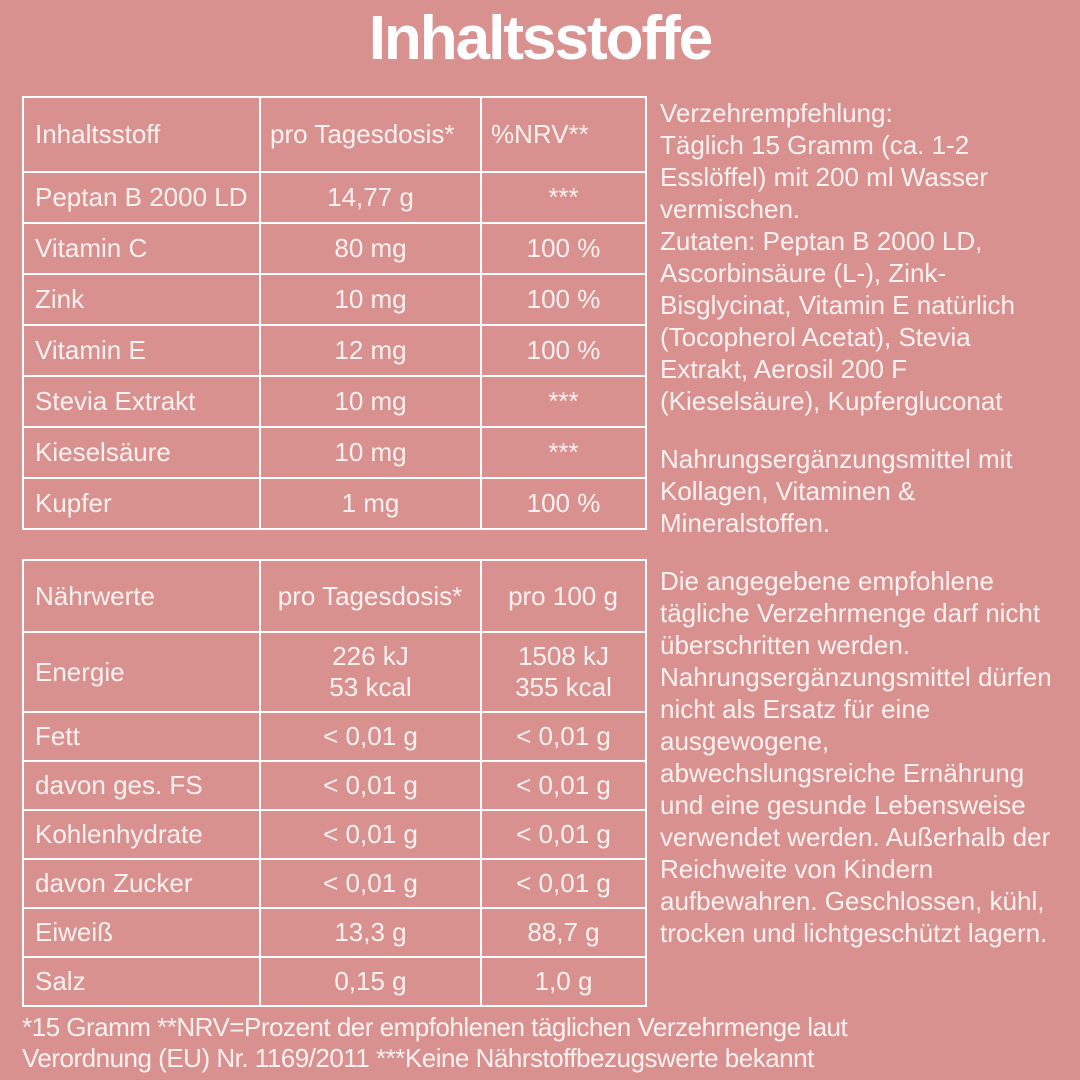  Describe the element at coordinates (370, 932) in the screenshot. I see `nutrient-daily-value: 13,3 g` at that location.